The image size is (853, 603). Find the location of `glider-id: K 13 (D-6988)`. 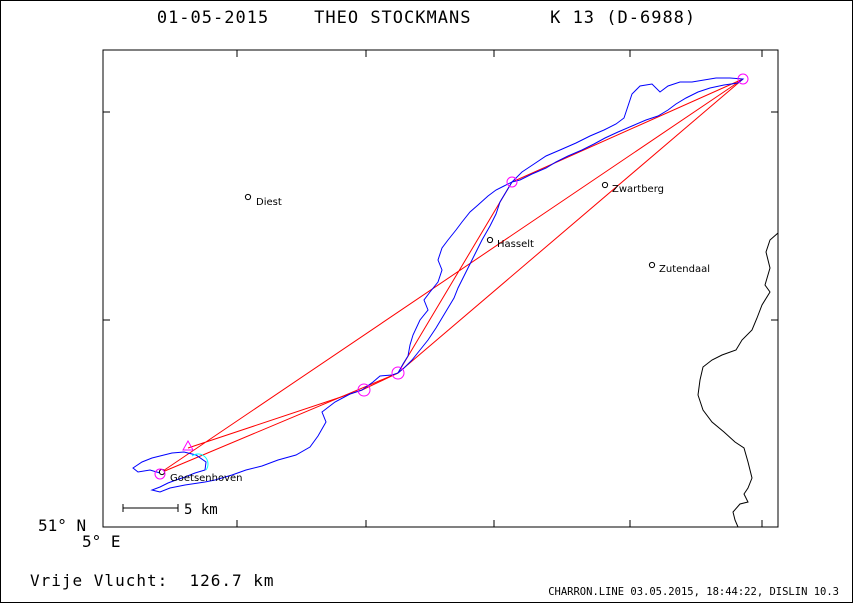

glider-id: K 13 (D-6988) is located at coordinates (623, 18).